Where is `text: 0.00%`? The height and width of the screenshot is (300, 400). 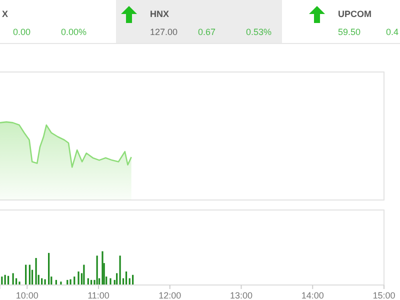 text: 0.00% is located at coordinates (74, 32).